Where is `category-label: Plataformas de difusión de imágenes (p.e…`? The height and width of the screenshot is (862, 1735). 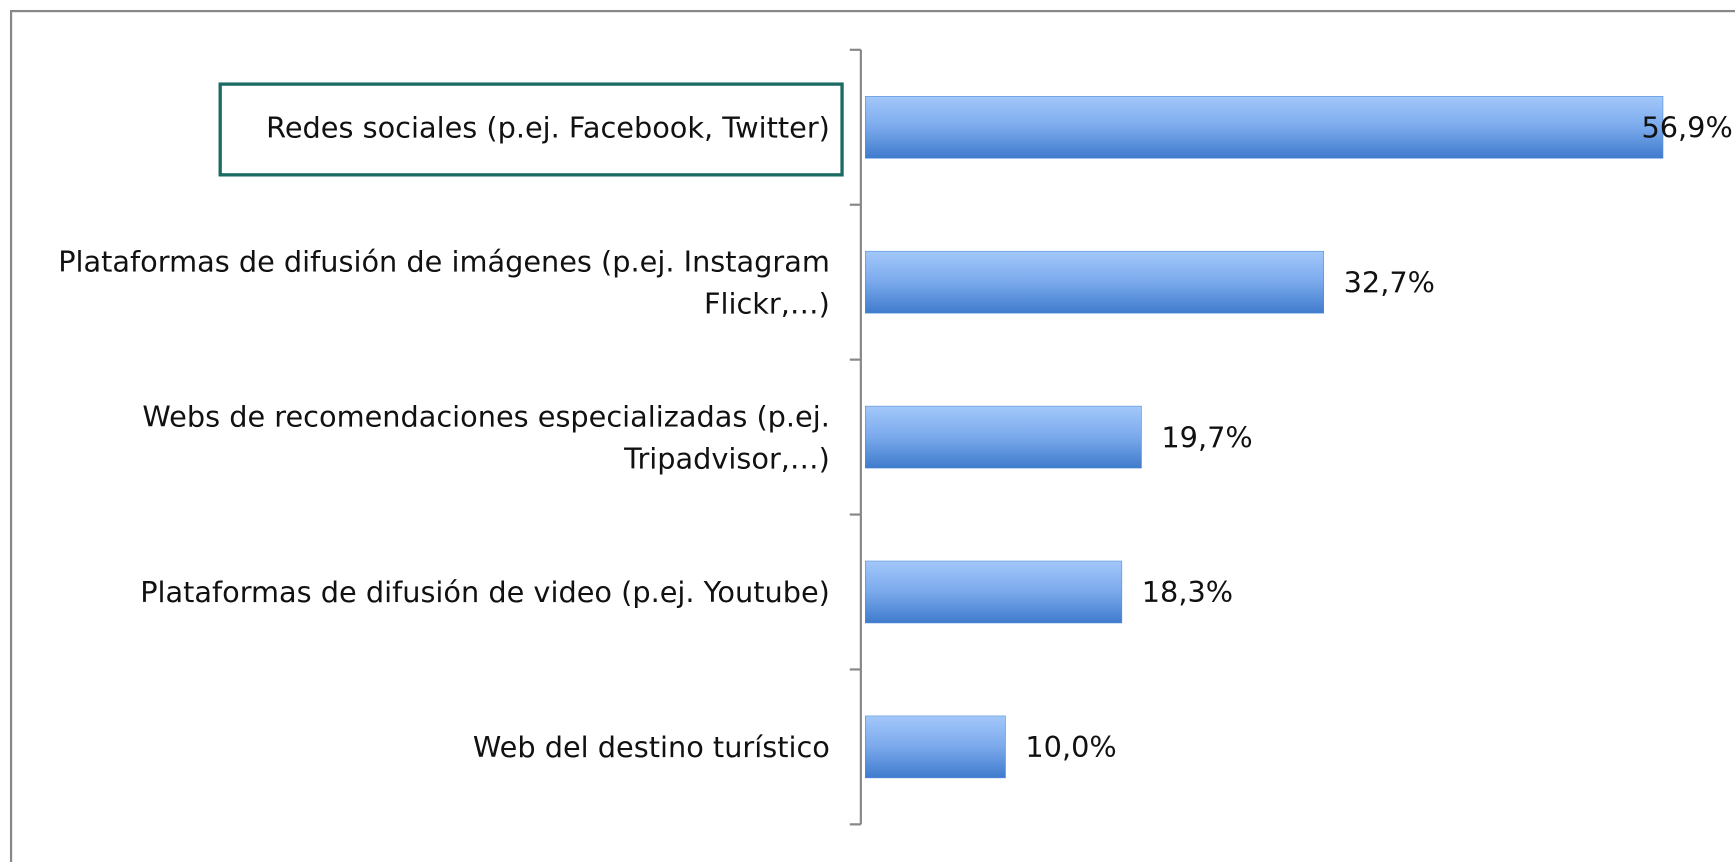 category-label: Plataformas de difusión de imágenes (p.e… is located at coordinates (444, 261).